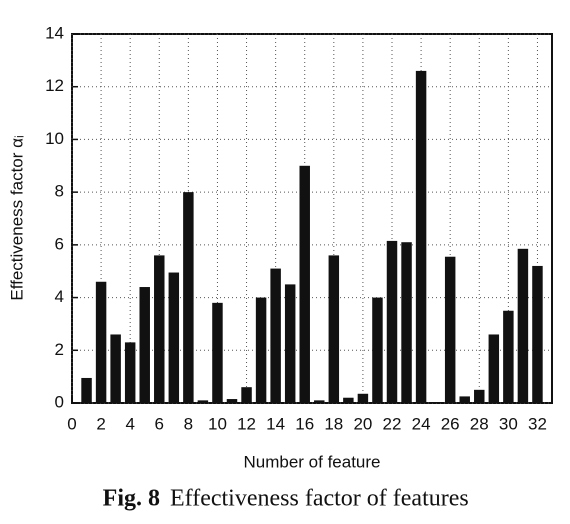 This screenshot has width=570, height=524. What do you see at coordinates (311, 461) in the screenshot?
I see `x-axis-label: Number of feature` at bounding box center [311, 461].